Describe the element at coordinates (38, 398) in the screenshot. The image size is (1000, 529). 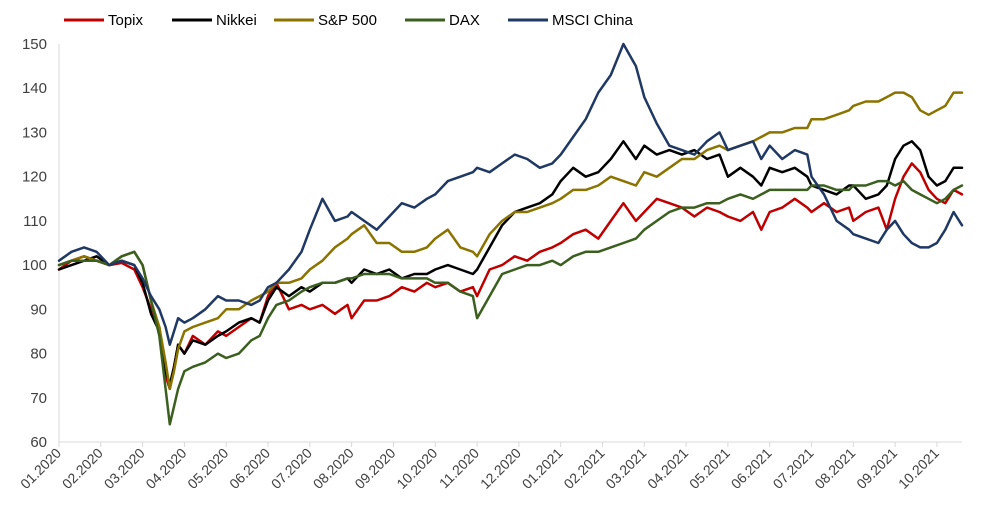
I see `y-tick-label: 70` at that location.